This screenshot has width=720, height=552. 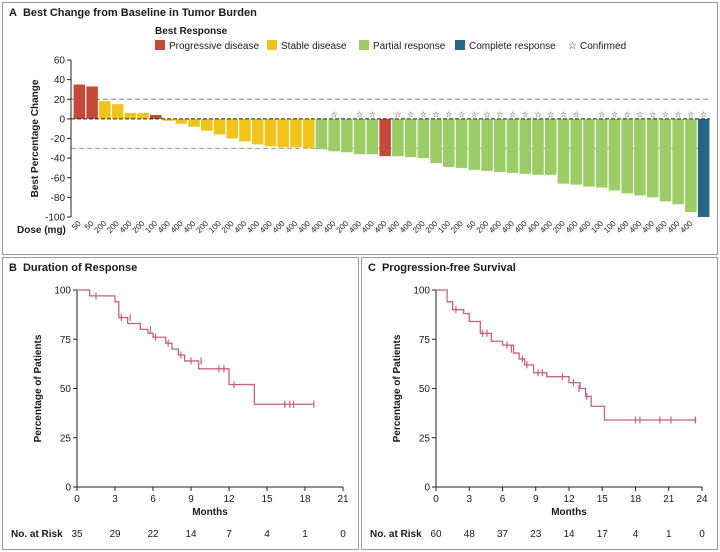 I want to click on pfs-x-tick-label: 0, so click(x=436, y=499).